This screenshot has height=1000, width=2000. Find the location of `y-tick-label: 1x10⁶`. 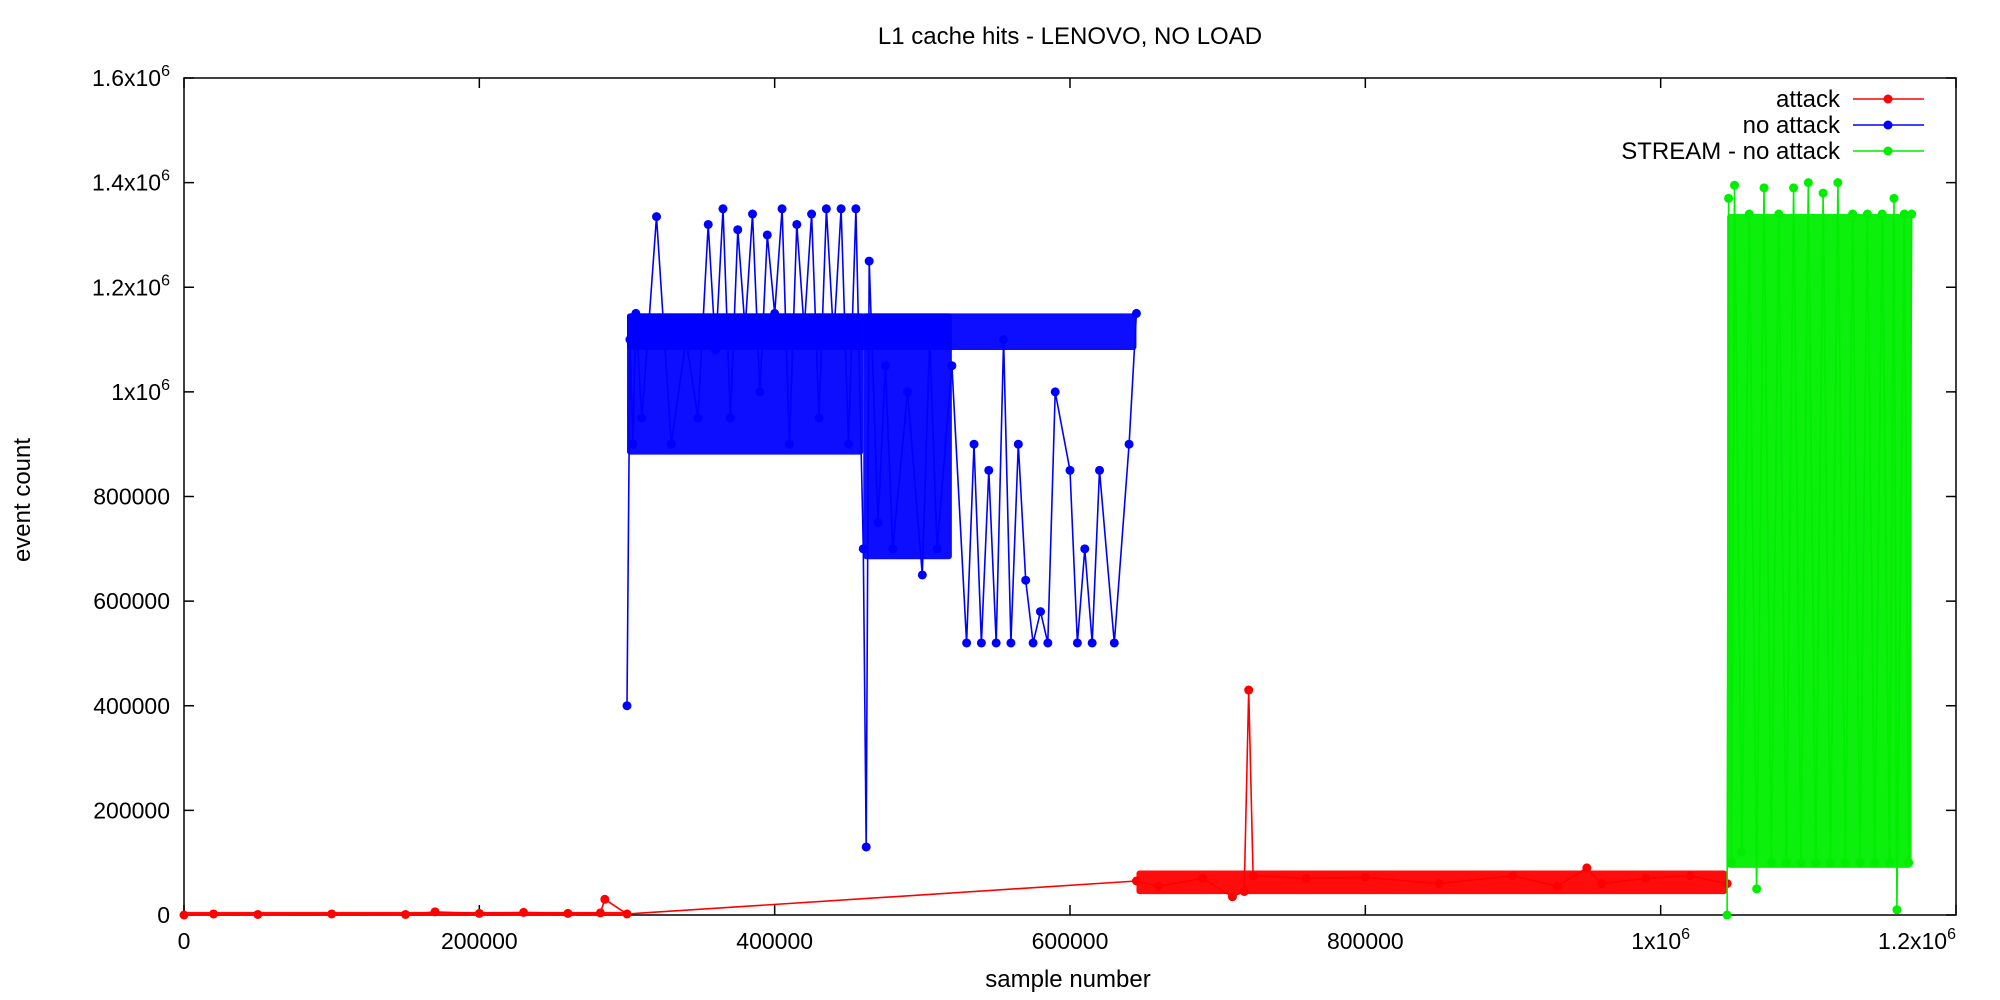

y-tick-label: 1x10⁶ is located at coordinates (140, 391).